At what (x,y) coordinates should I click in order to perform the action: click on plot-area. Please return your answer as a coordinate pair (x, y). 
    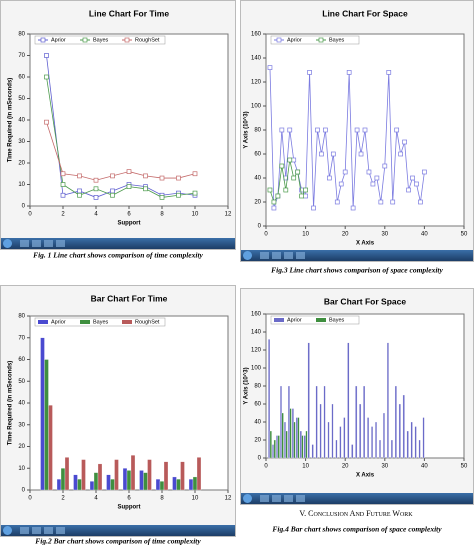
    Looking at the image, I should click on (129, 120).